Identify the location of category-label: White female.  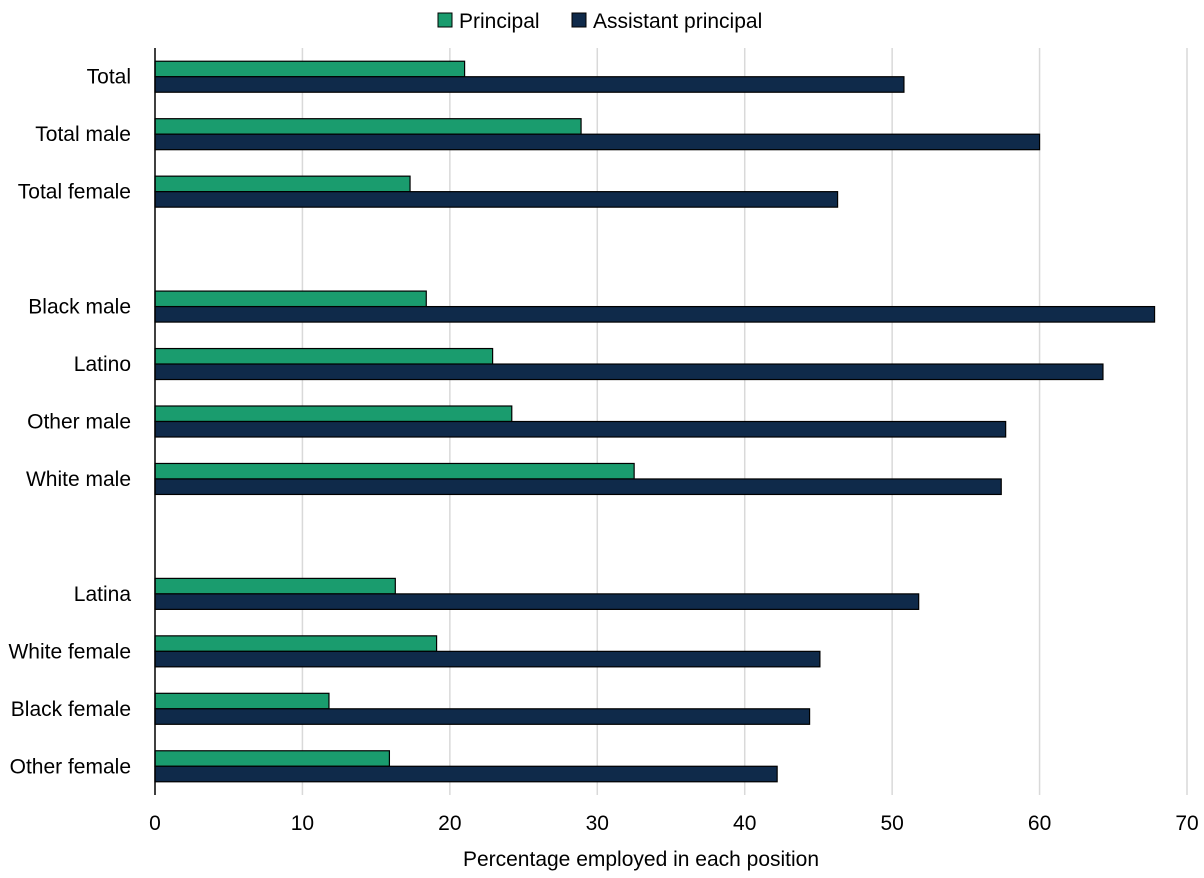
(69, 651).